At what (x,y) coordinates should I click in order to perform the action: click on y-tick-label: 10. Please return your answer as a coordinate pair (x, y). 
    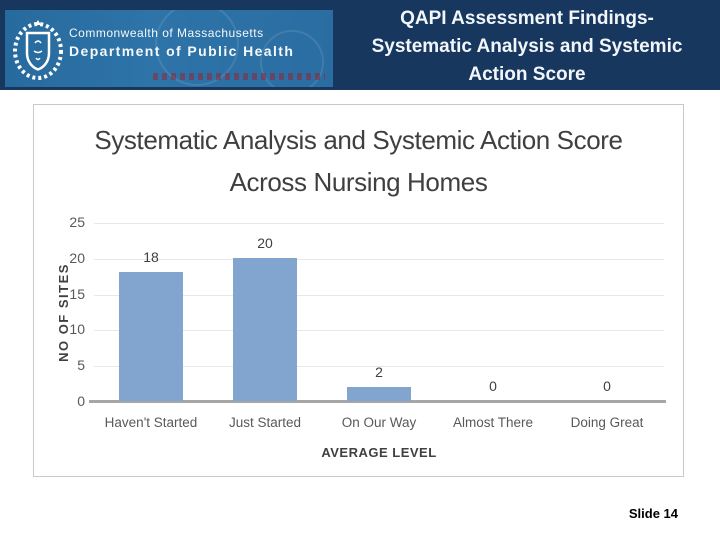
    Looking at the image, I should click on (77, 329).